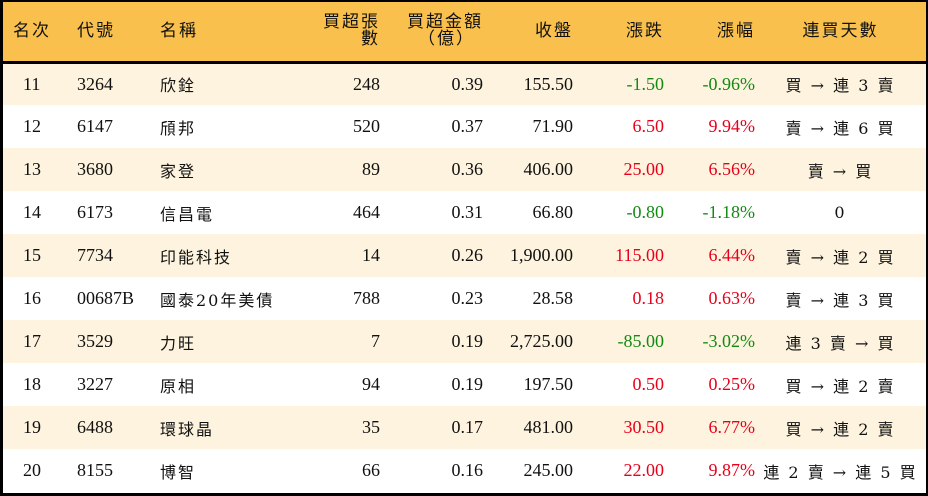 The height and width of the screenshot is (496, 928). Describe the element at coordinates (467, 298) in the screenshot. I see `buy-amount-cell: 0.23` at that location.